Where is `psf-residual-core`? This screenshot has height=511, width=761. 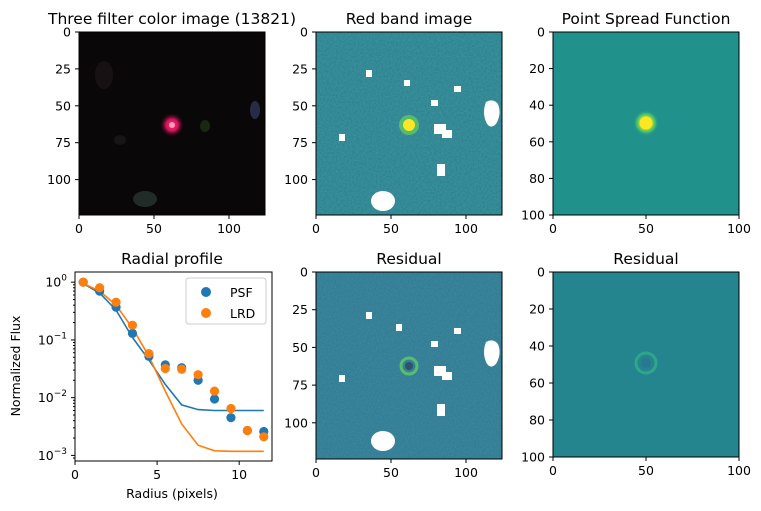
psf-residual-core is located at coordinates (646, 363).